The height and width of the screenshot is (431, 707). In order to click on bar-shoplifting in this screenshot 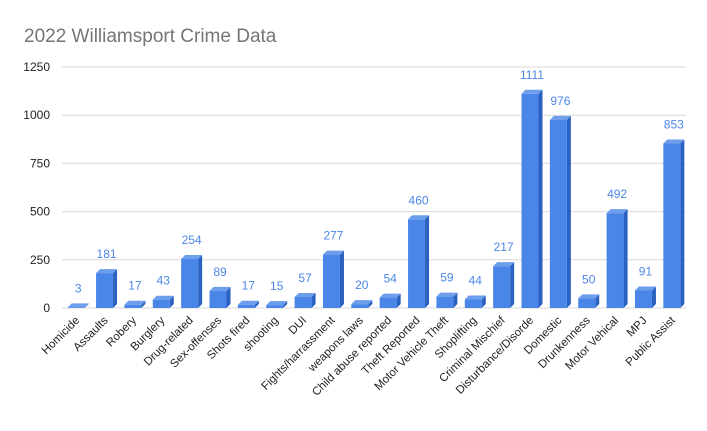, I will do `click(475, 301)`.